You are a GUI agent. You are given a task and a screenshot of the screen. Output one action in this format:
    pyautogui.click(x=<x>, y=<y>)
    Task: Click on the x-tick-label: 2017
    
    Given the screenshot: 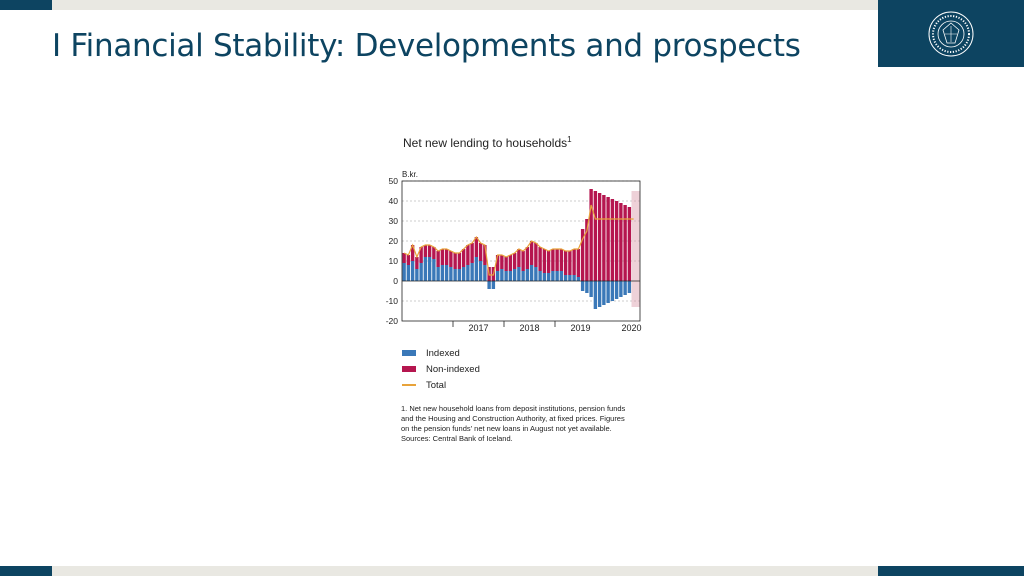 What is the action you would take?
    pyautogui.click(x=478, y=328)
    